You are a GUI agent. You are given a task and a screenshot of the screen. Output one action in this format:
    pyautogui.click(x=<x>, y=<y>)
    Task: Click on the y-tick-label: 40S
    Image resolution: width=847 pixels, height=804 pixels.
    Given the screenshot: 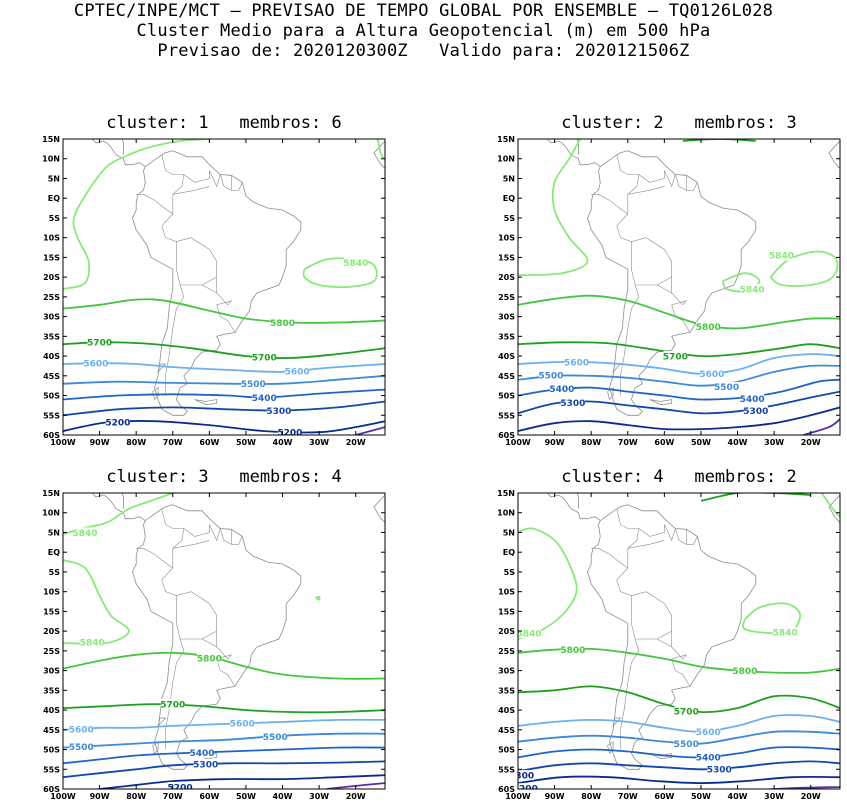 What is the action you would take?
    pyautogui.click(x=51, y=710)
    